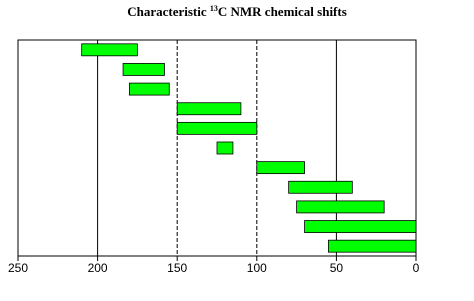  What do you see at coordinates (18, 268) in the screenshot?
I see `x-tick-label: 250` at bounding box center [18, 268].